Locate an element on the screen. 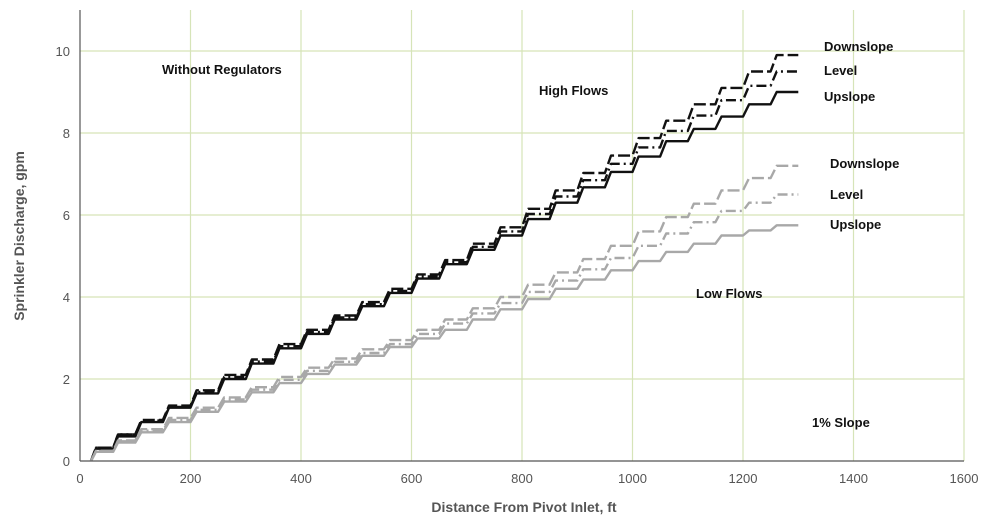  annotation-without-regulators: Without Regulators is located at coordinates (222, 69).